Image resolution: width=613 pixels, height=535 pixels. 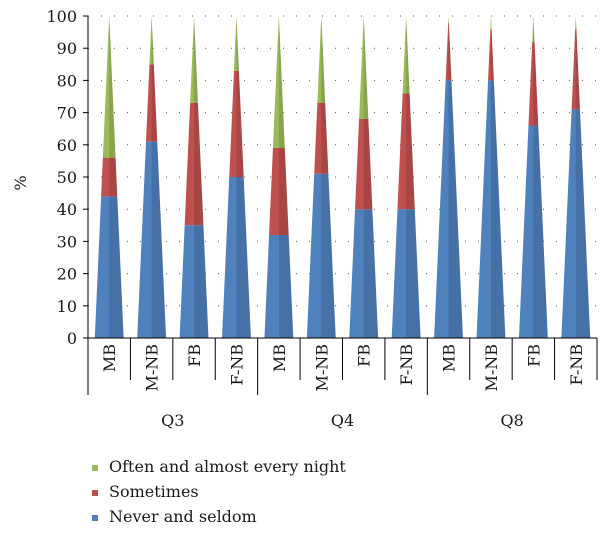 What do you see at coordinates (227, 466) in the screenshot?
I see `legend-label: Often and almost every night` at bounding box center [227, 466].